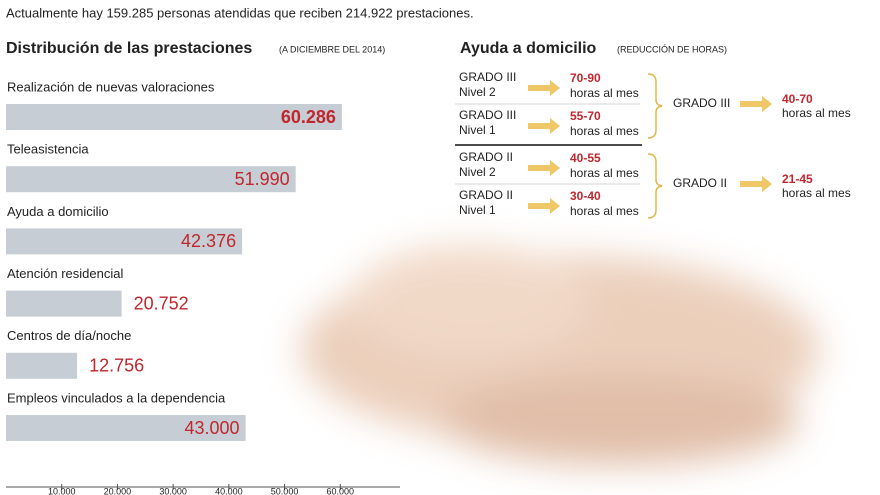 The image size is (880, 495). I want to click on x-tick-label: 40.000, so click(229, 490).